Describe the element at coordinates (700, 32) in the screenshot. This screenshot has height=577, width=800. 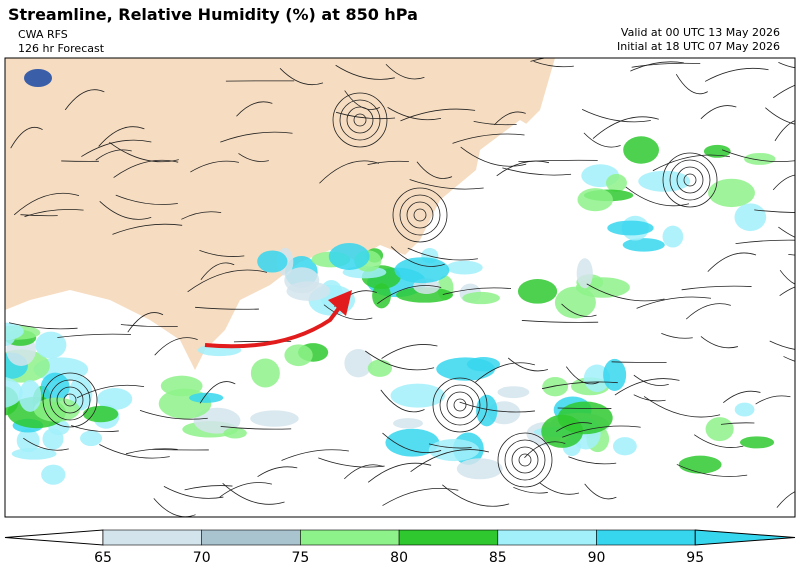
I see `valid-time: Valid at 00 UTC 13 May 2026` at that location.